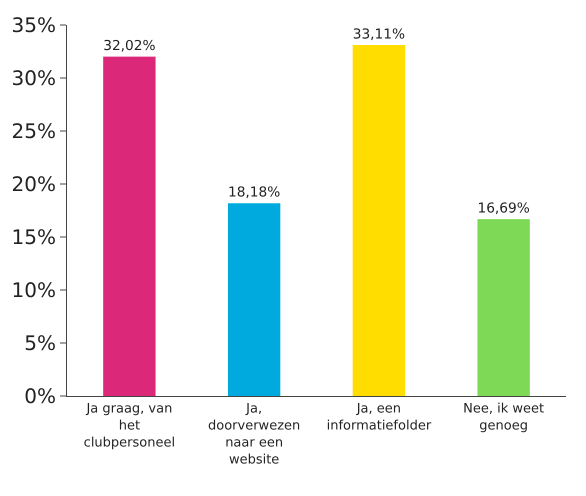 Image resolution: width=586 pixels, height=496 pixels. Describe the element at coordinates (40, 396) in the screenshot. I see `y-tick-label: 0%` at that location.